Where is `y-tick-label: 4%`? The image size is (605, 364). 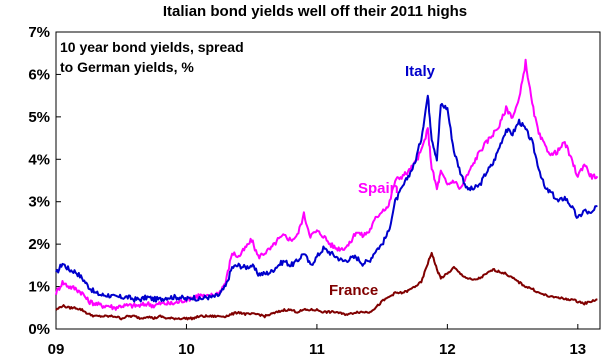
y-tick-label: 4% is located at coordinates (39, 159).